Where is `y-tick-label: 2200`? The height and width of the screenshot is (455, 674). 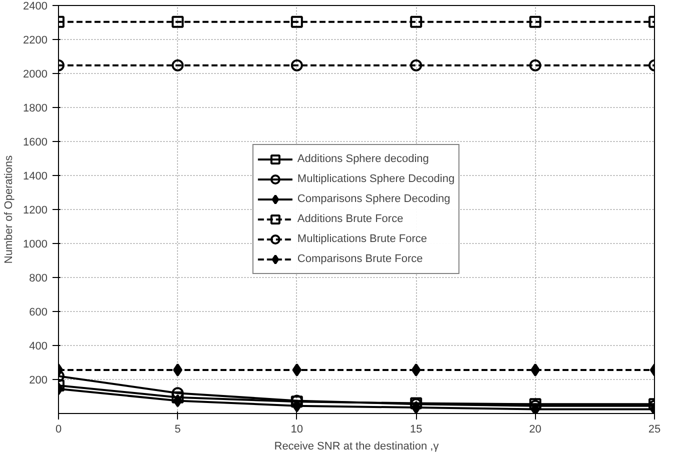
y-tick-label: 2200 is located at coordinates (35, 40).